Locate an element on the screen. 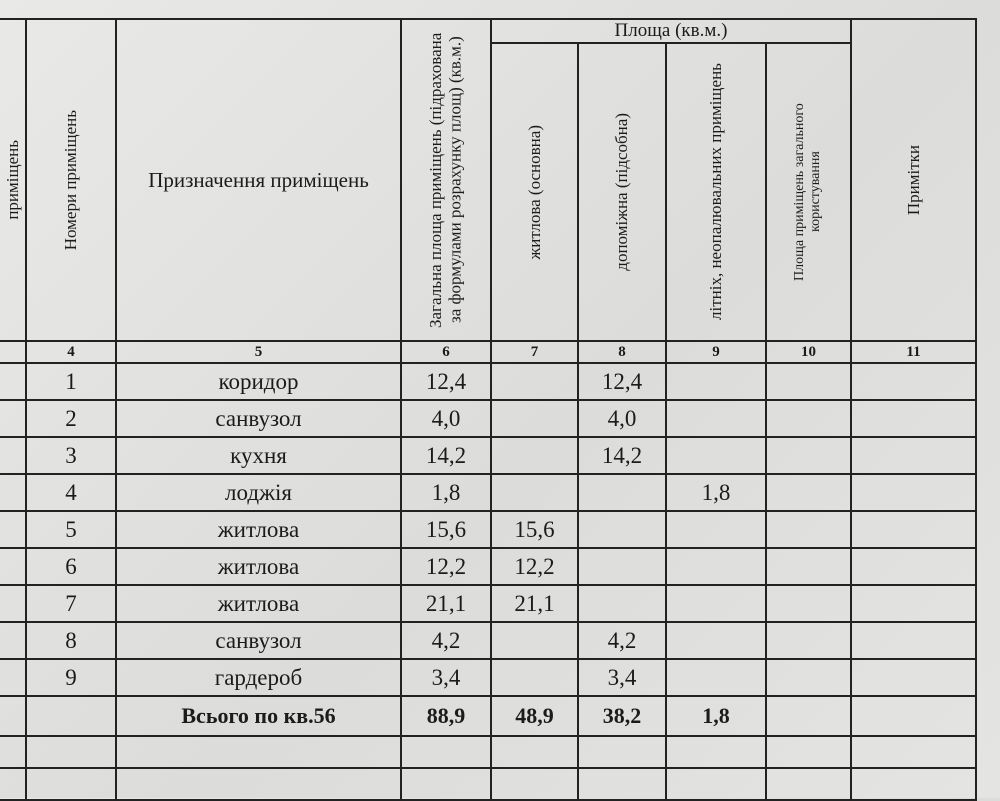  table-row: 6 житлова 12,2 12,2 is located at coordinates (488, 566).